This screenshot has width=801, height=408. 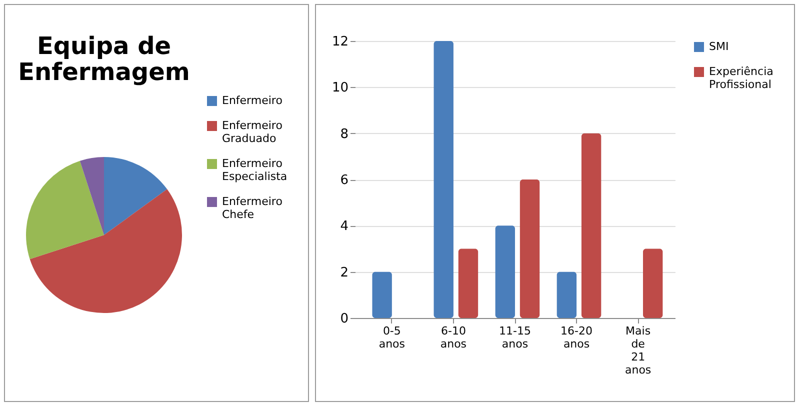 I want to click on y-tick-label: 2, so click(x=344, y=272).